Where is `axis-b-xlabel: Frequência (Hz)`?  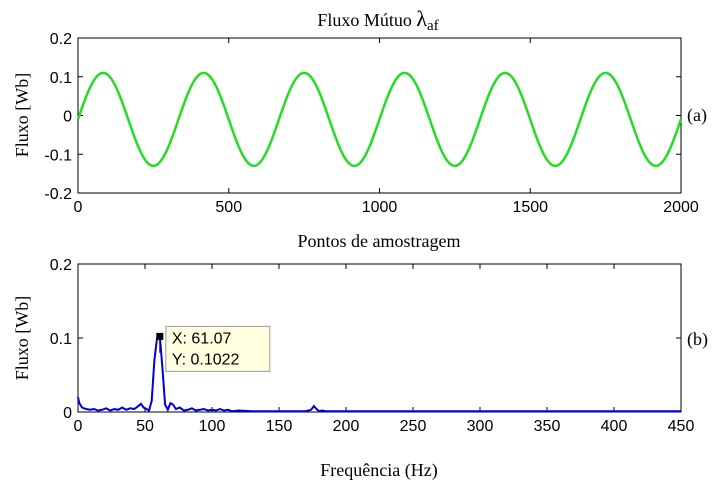
axis-b-xlabel: Frequência (Hz) is located at coordinates (378, 470).